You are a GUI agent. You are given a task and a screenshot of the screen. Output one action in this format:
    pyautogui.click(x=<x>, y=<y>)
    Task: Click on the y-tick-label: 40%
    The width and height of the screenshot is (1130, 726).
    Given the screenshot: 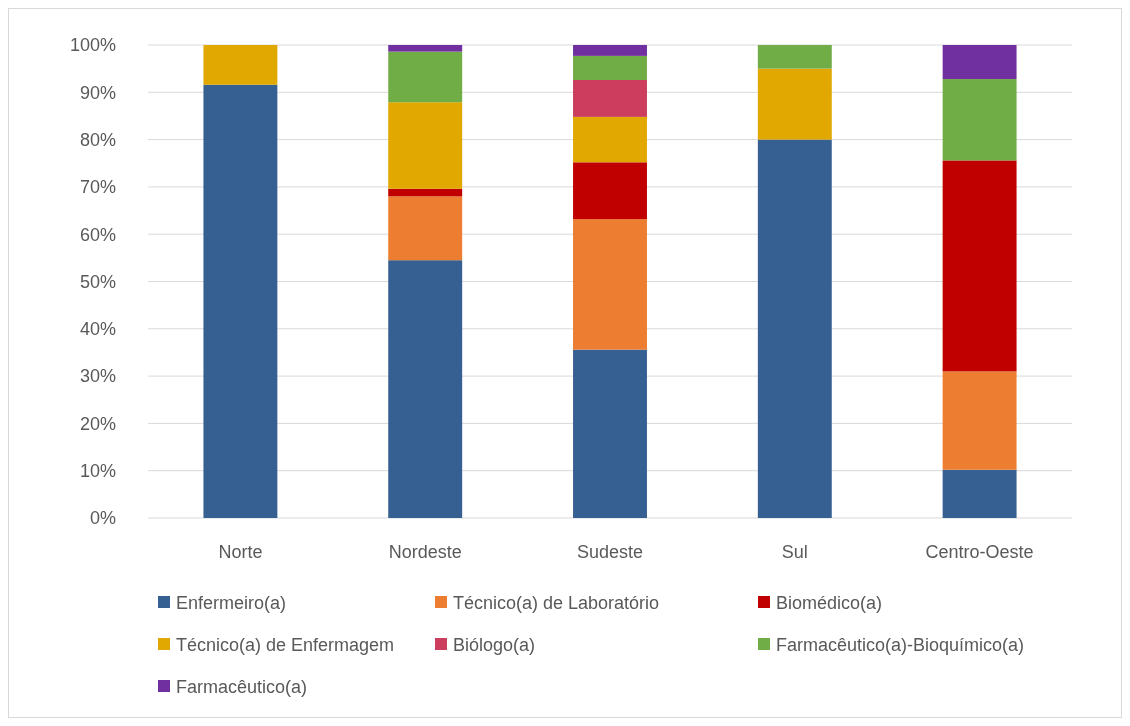 What is the action you would take?
    pyautogui.click(x=97, y=329)
    